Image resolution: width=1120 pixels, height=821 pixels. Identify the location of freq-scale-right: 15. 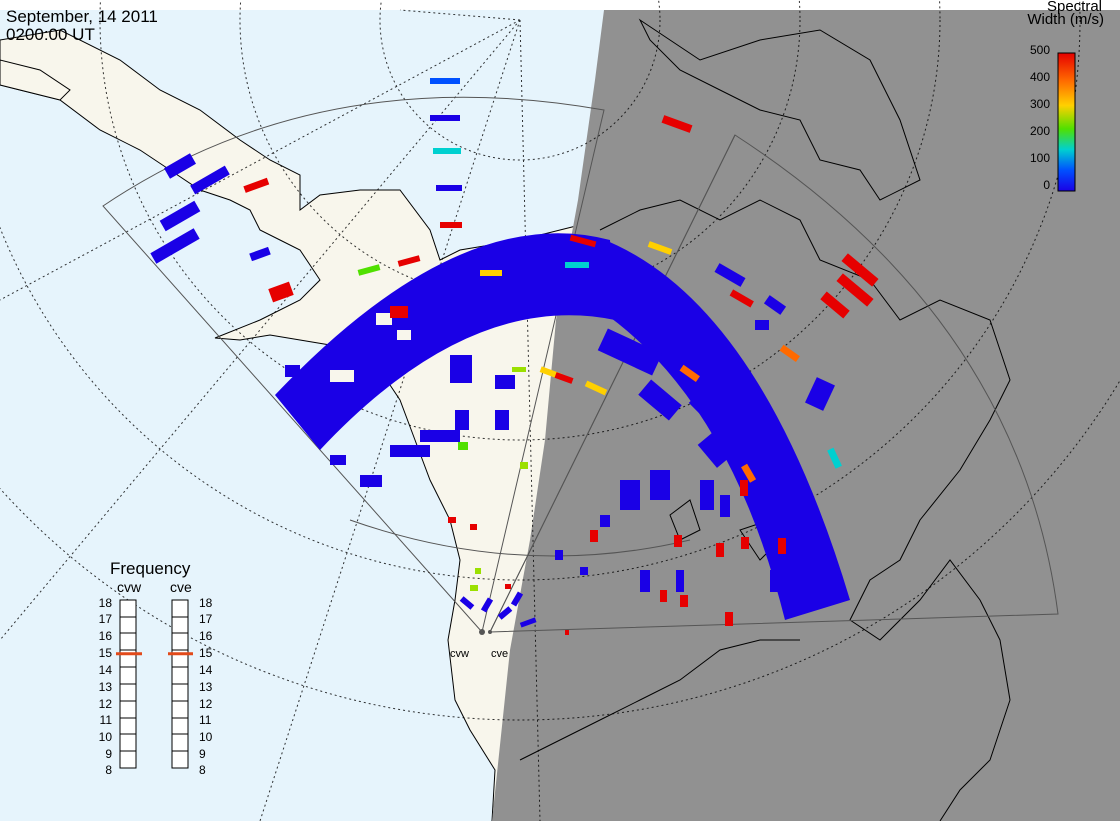
(206, 653).